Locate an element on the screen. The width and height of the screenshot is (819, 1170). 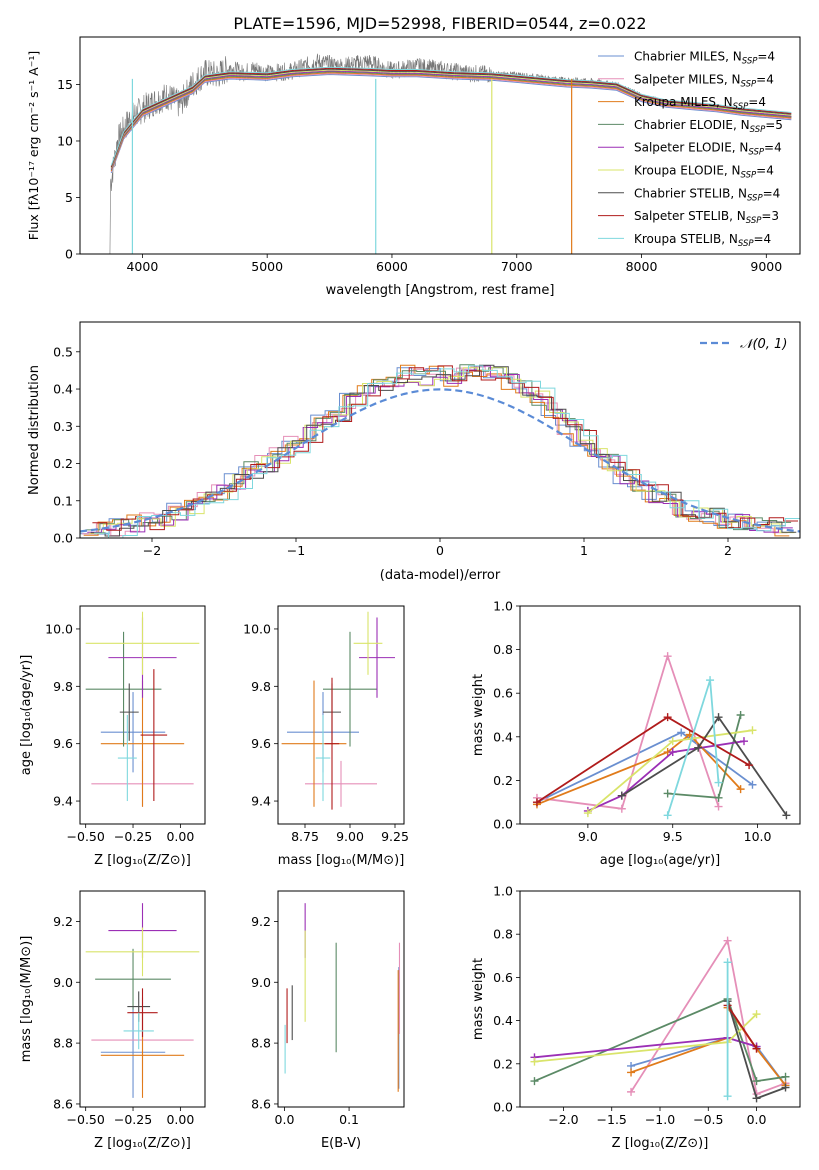
y-tick-label: 0.4 is located at coordinates (63, 389).